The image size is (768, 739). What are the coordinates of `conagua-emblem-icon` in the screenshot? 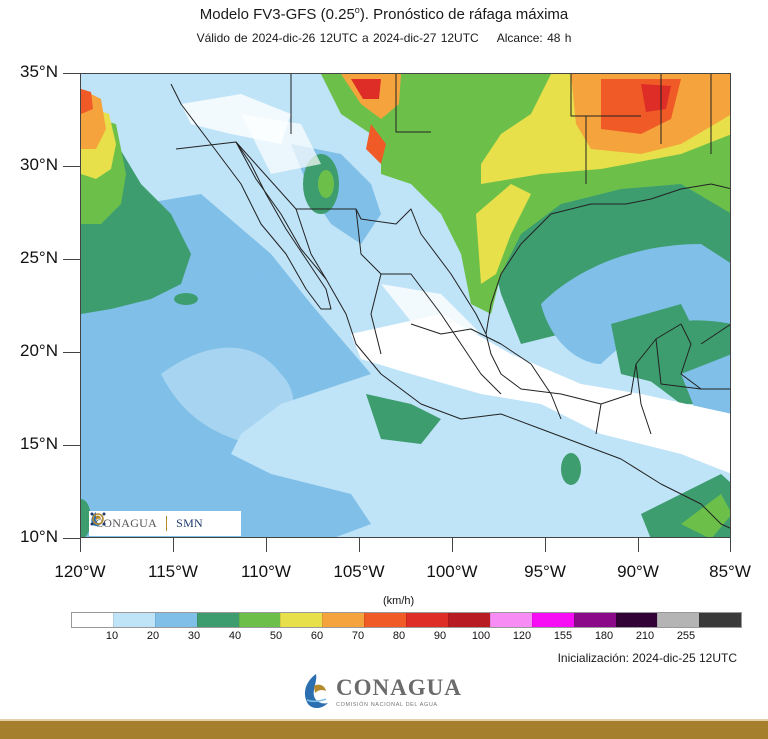 It's located at (316, 691).